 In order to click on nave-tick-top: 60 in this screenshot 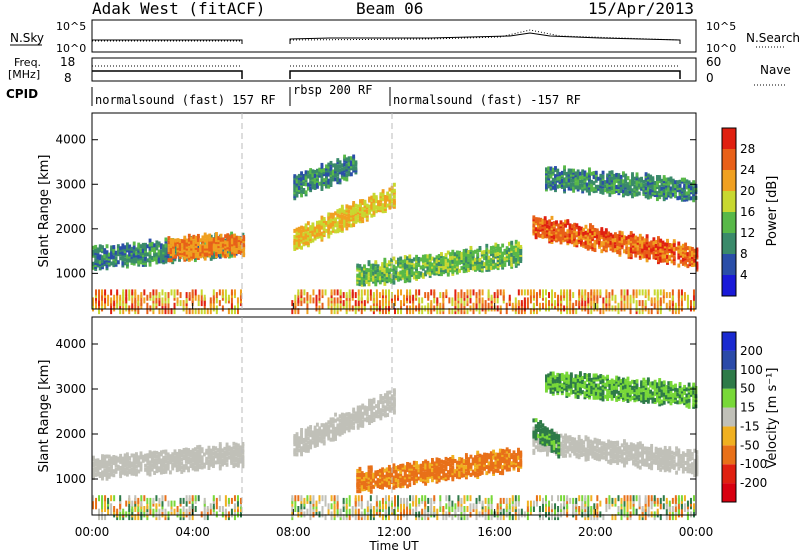, I will do `click(713, 62)`.